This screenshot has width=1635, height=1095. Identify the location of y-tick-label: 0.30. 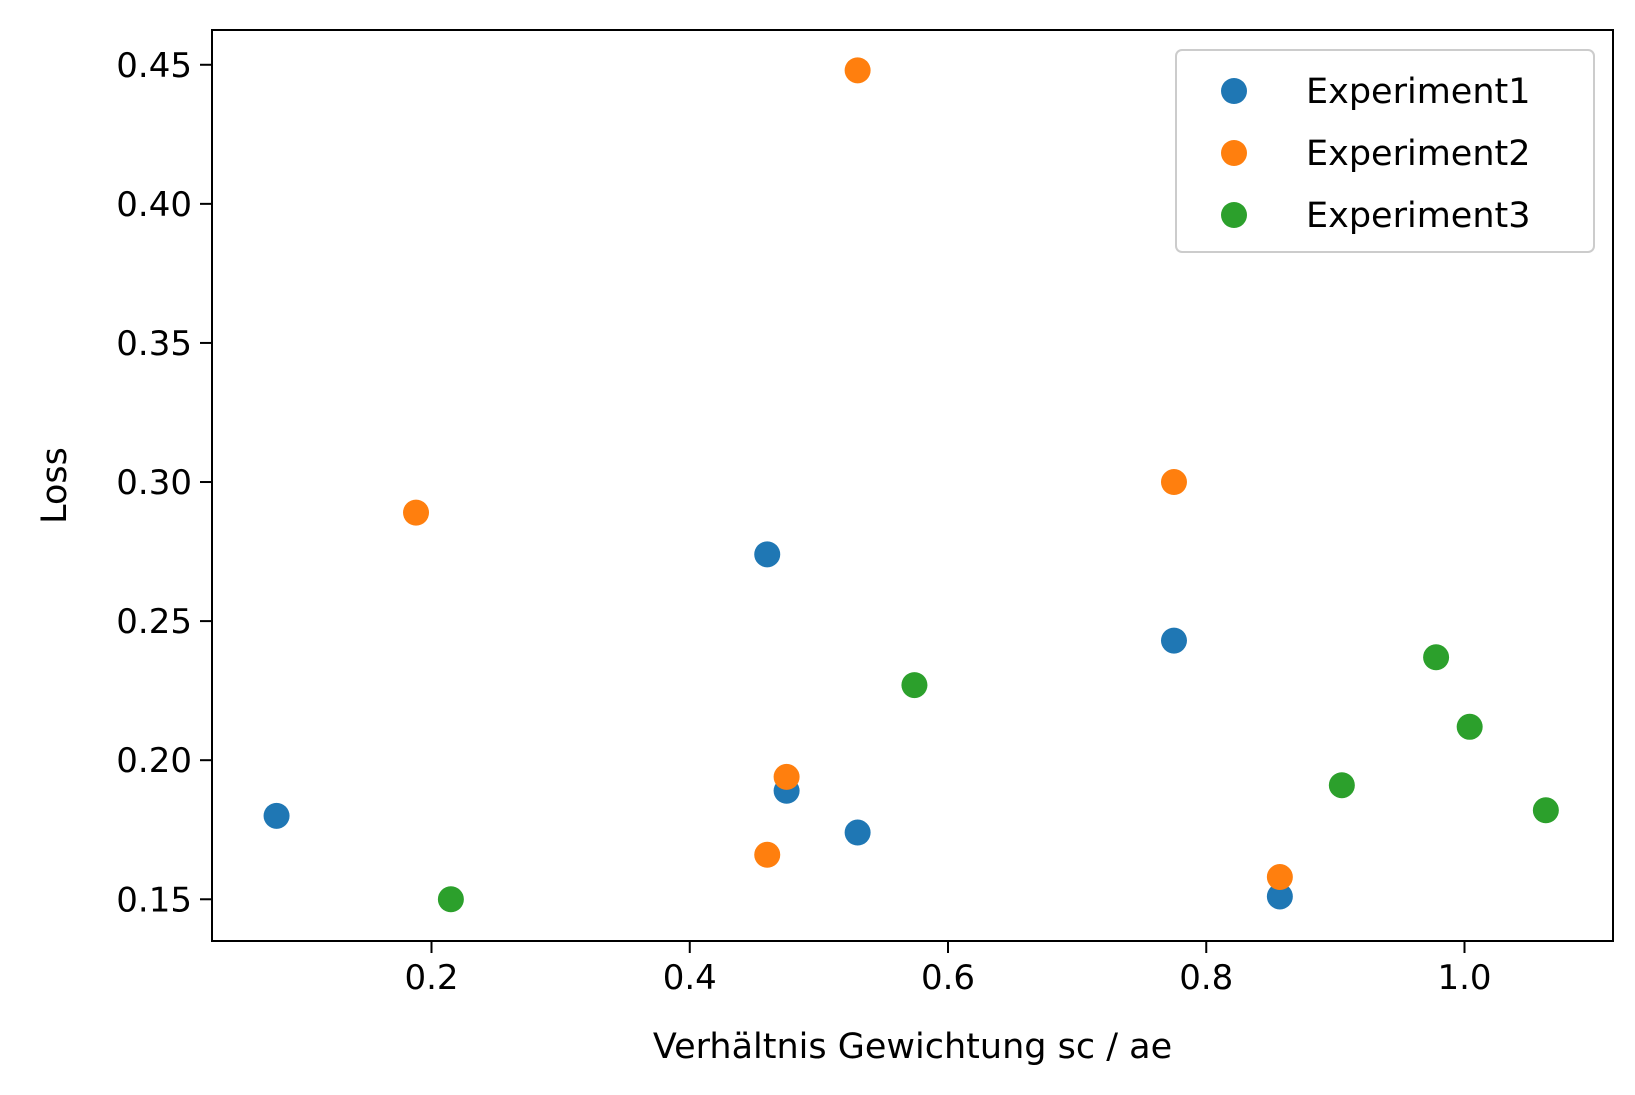
(154, 483).